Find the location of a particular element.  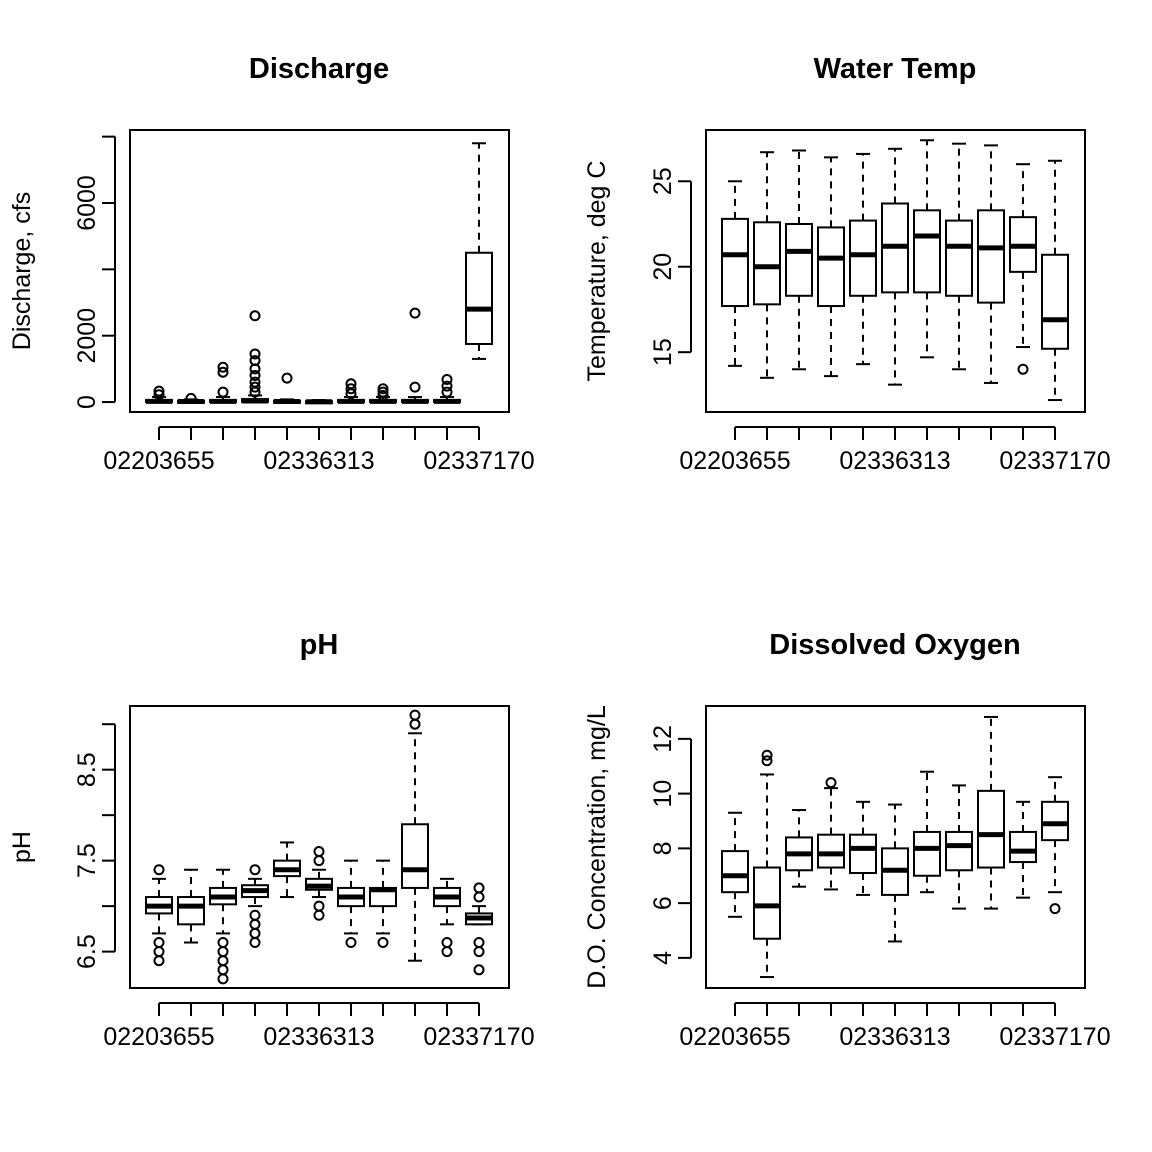

chart-title: Water Temp is located at coordinates (895, 69).